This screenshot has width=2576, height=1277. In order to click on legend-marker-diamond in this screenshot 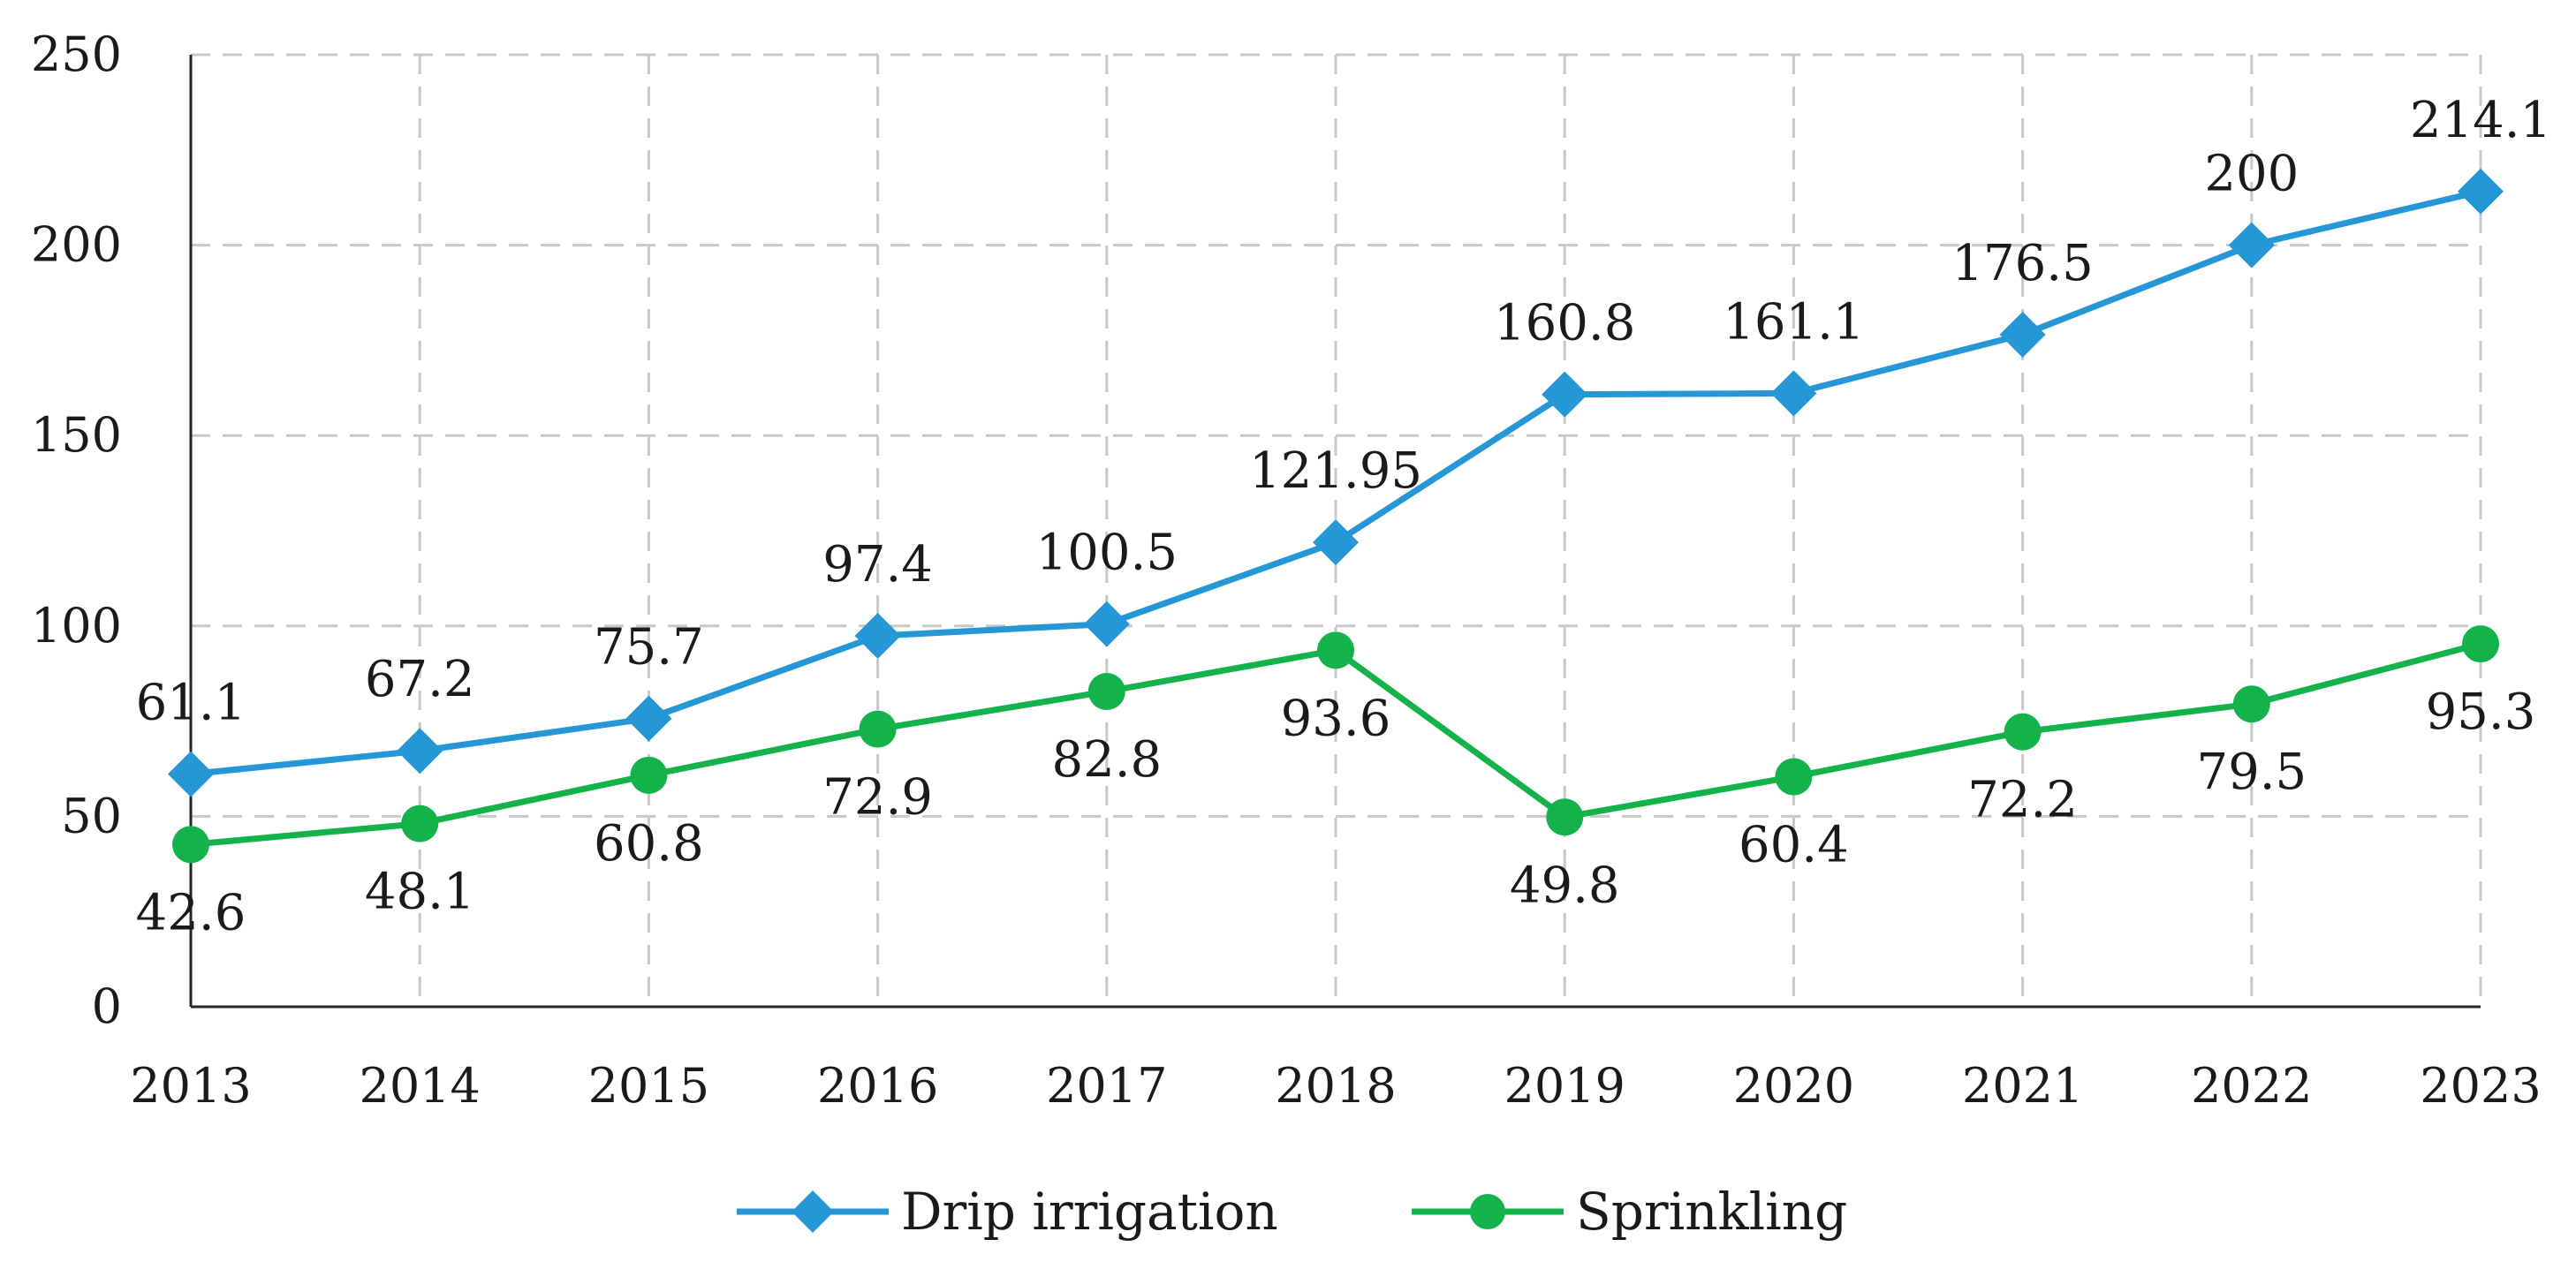, I will do `click(813, 1211)`.